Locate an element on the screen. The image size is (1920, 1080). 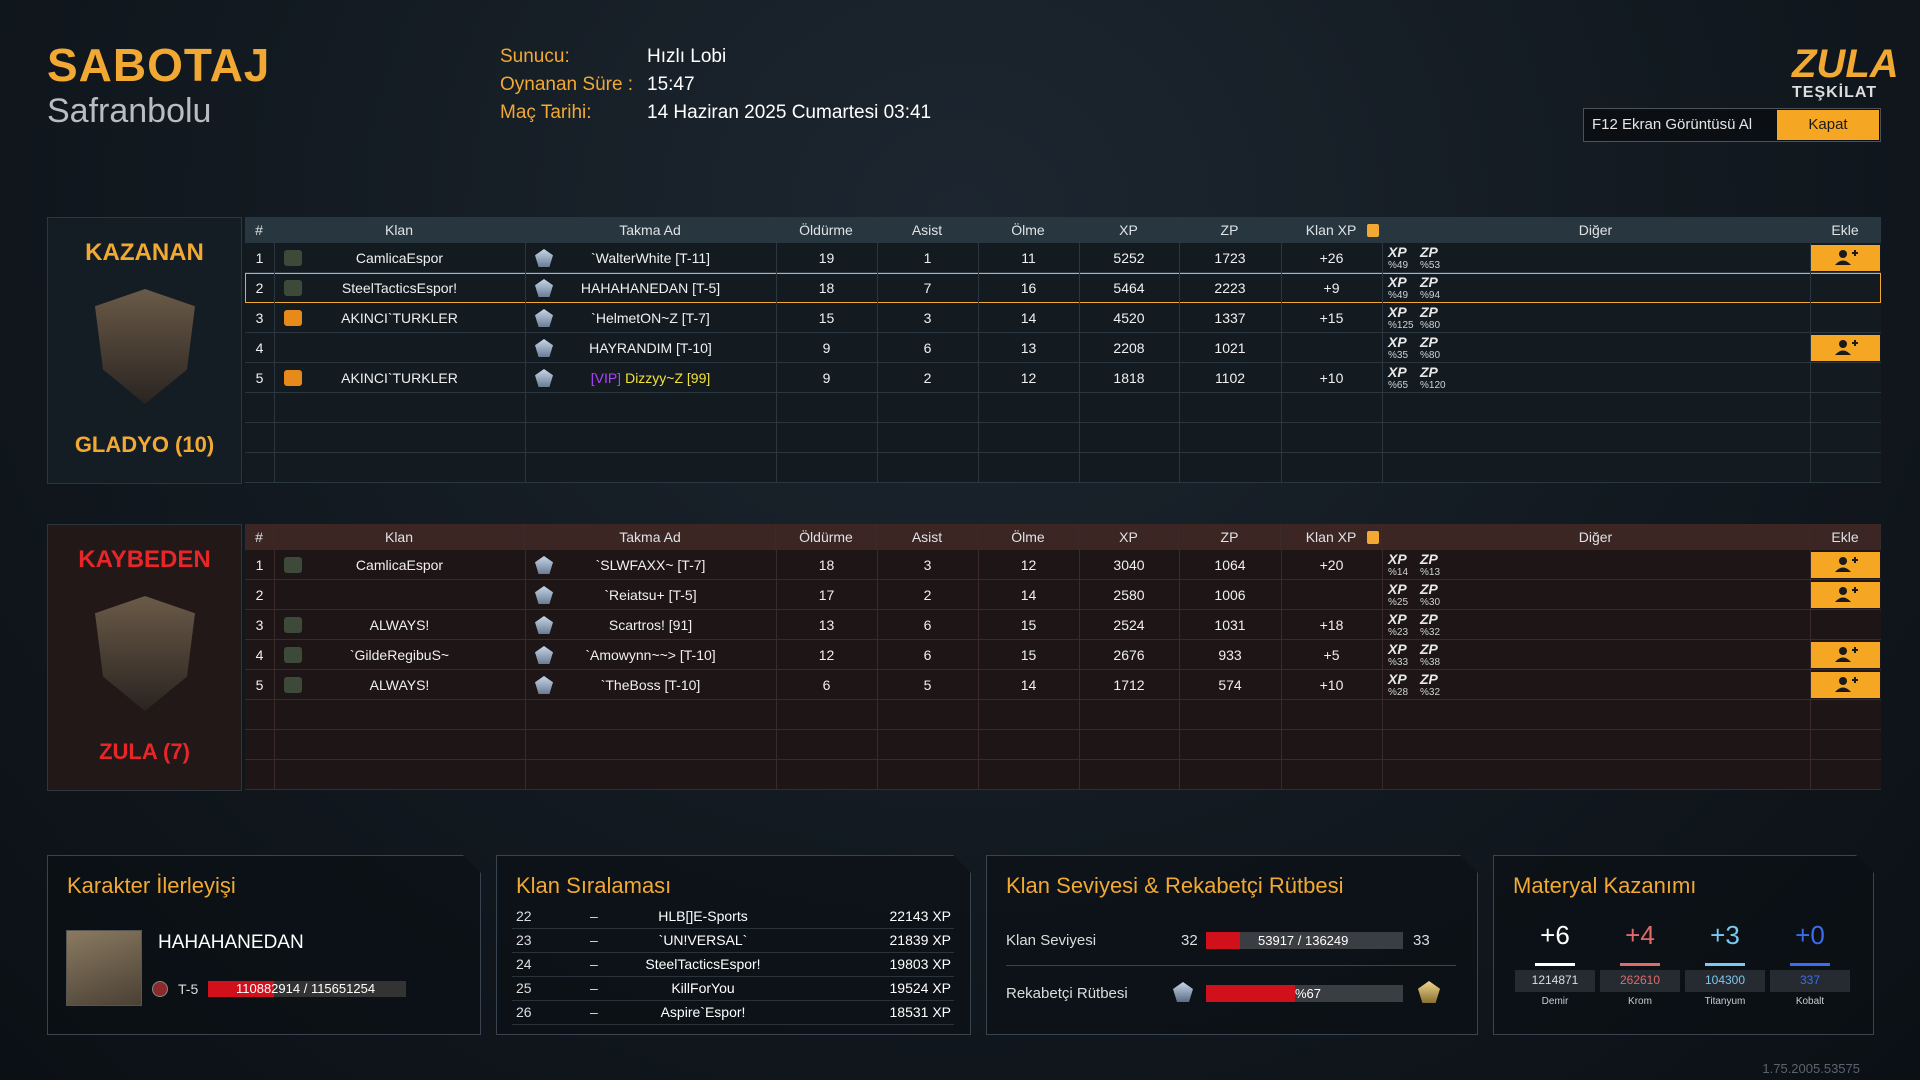
cell-nick: `TheBoss [T-10] is located at coordinates (650, 685).